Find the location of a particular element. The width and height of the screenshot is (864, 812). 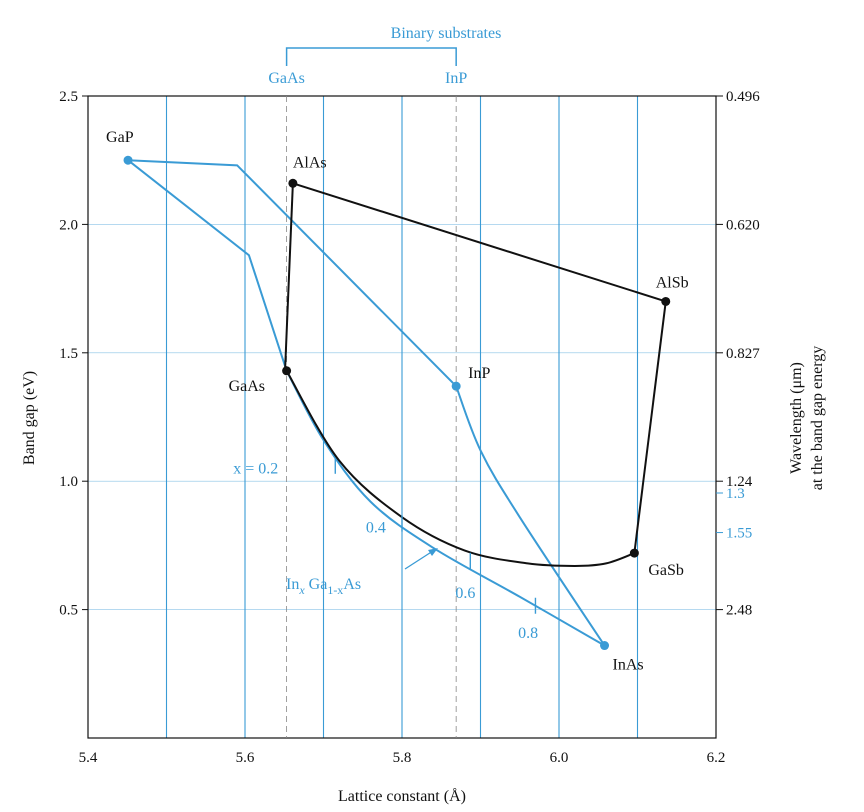

x-axis-title: Lattice constant (Å) is located at coordinates (402, 796).